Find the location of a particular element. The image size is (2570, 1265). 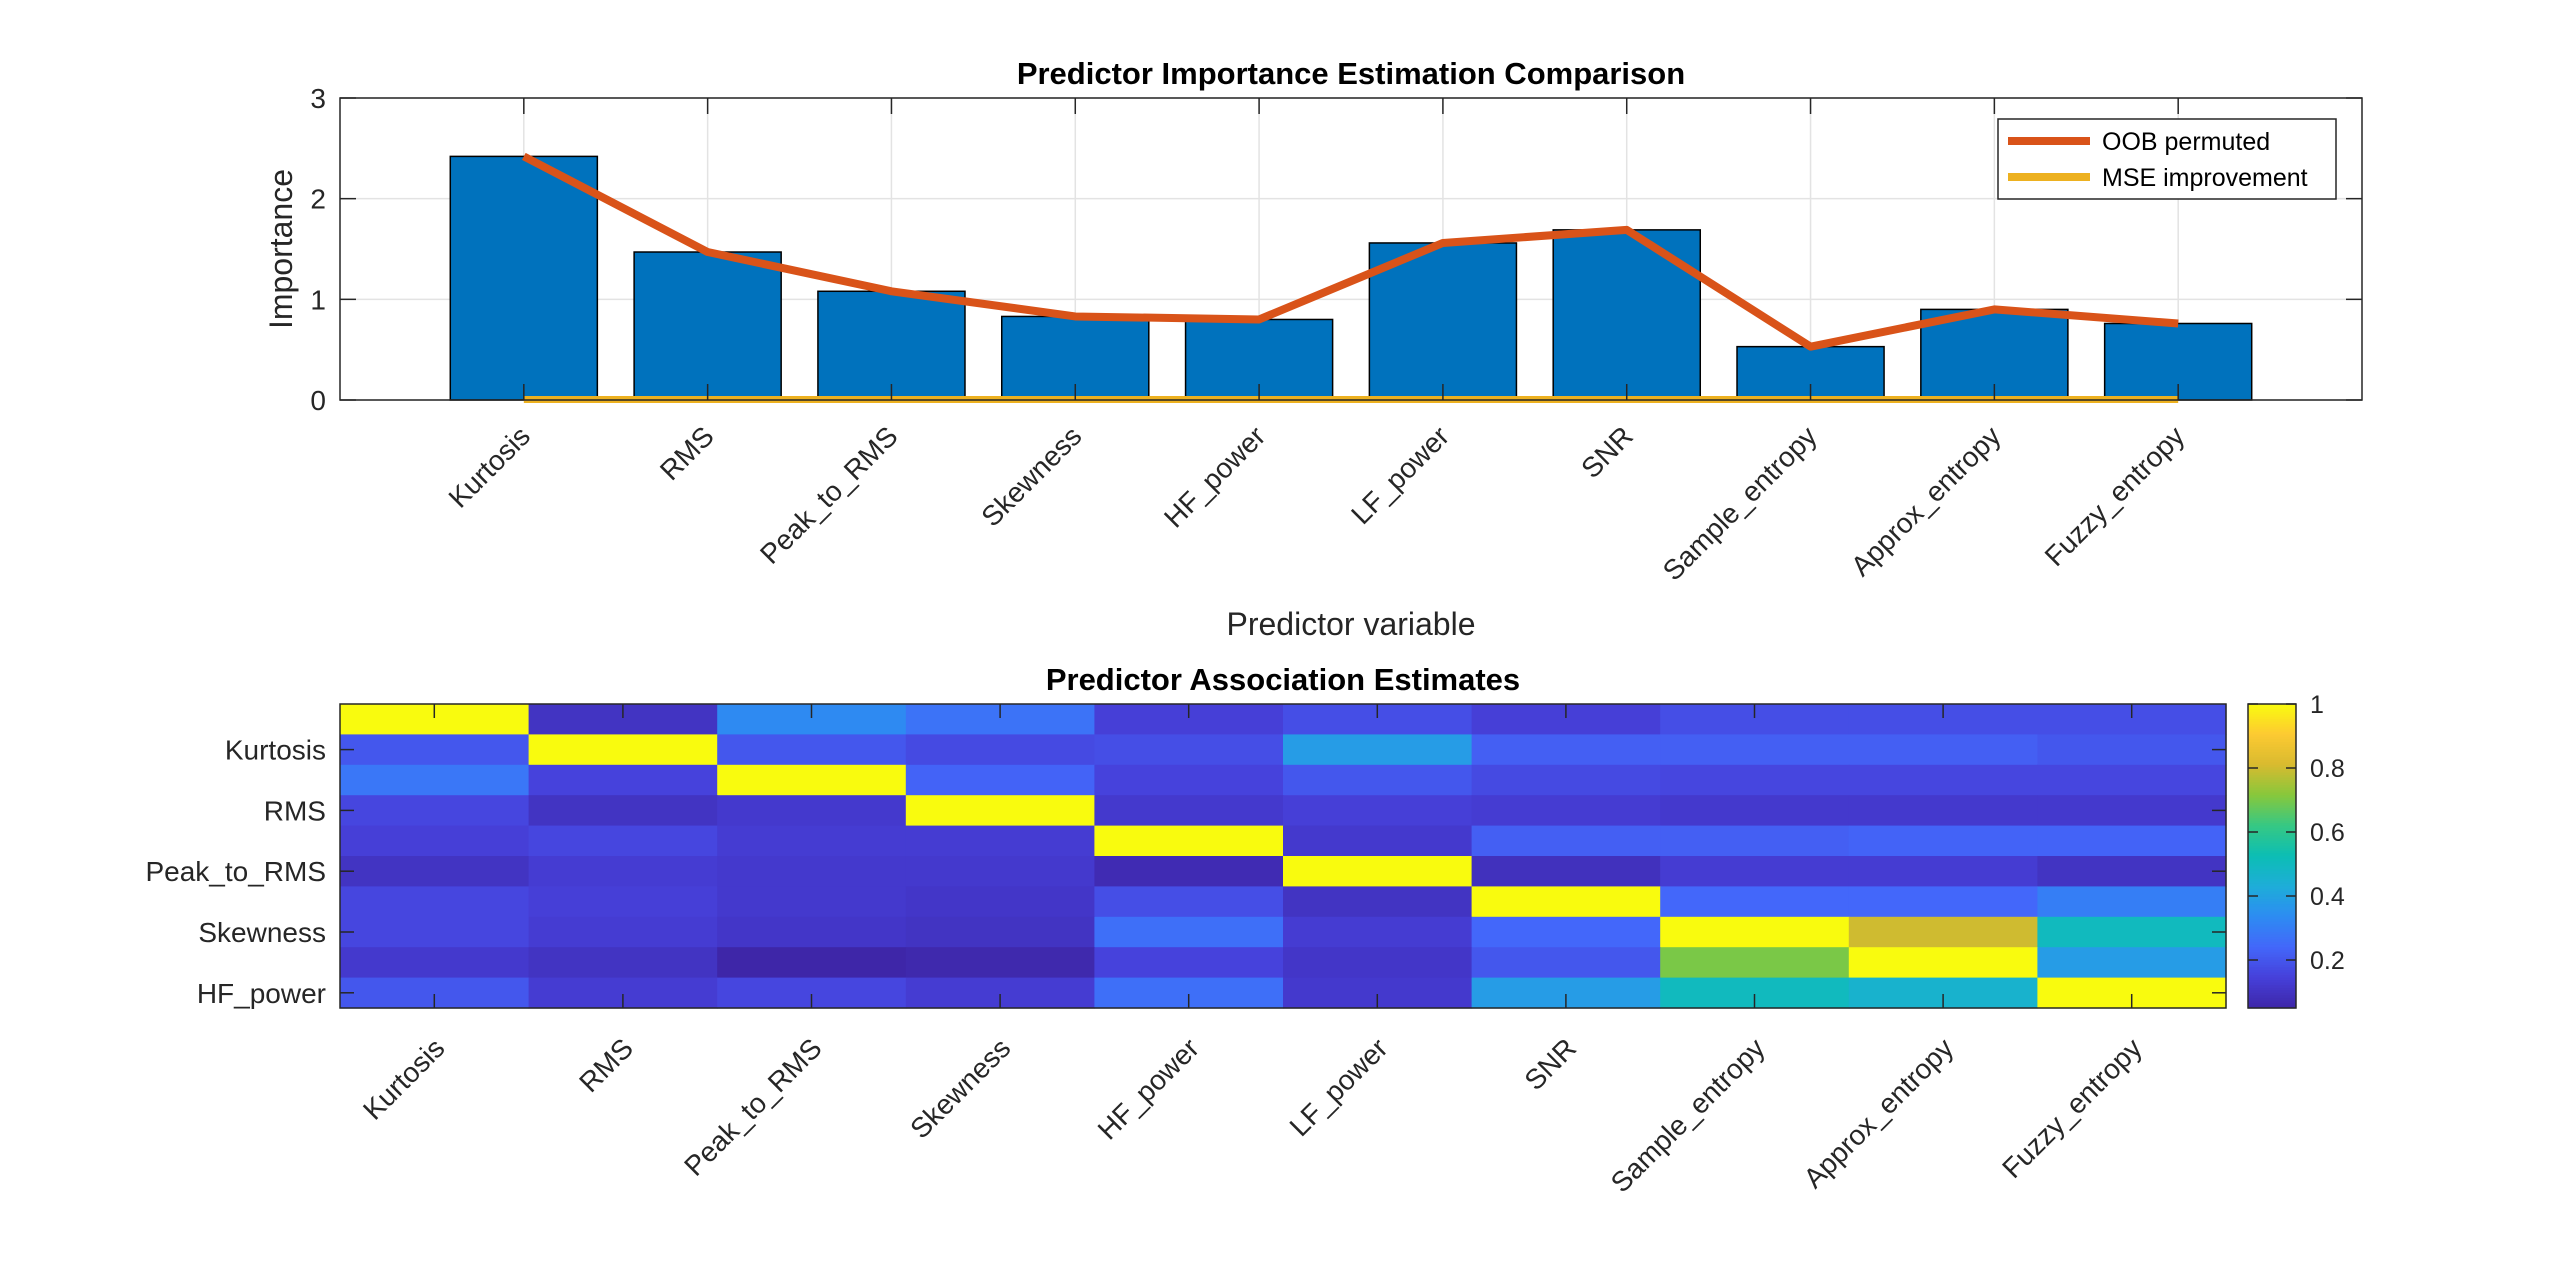

legend-label-mse: MSE improvement is located at coordinates (2205, 178).